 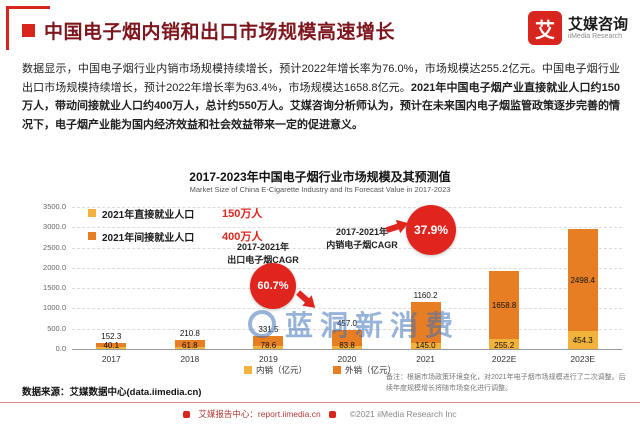 I want to click on export-cagr-label-line1: 2017-2021年, so click(x=263, y=247).